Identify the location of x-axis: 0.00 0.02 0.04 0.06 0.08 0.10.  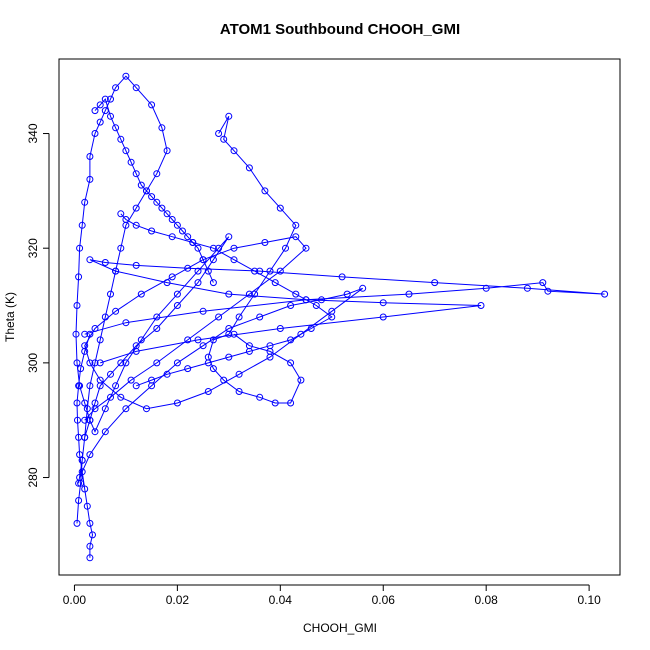
(332, 595).